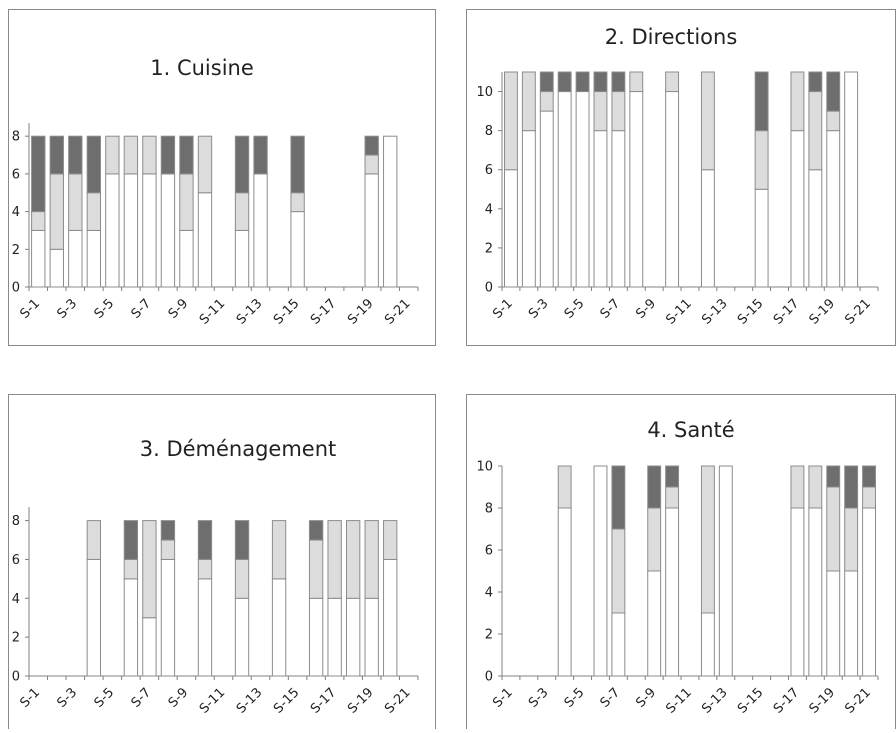 The width and height of the screenshot is (896, 733). What do you see at coordinates (690, 430) in the screenshot?
I see `chart-title: 4. Santé` at bounding box center [690, 430].